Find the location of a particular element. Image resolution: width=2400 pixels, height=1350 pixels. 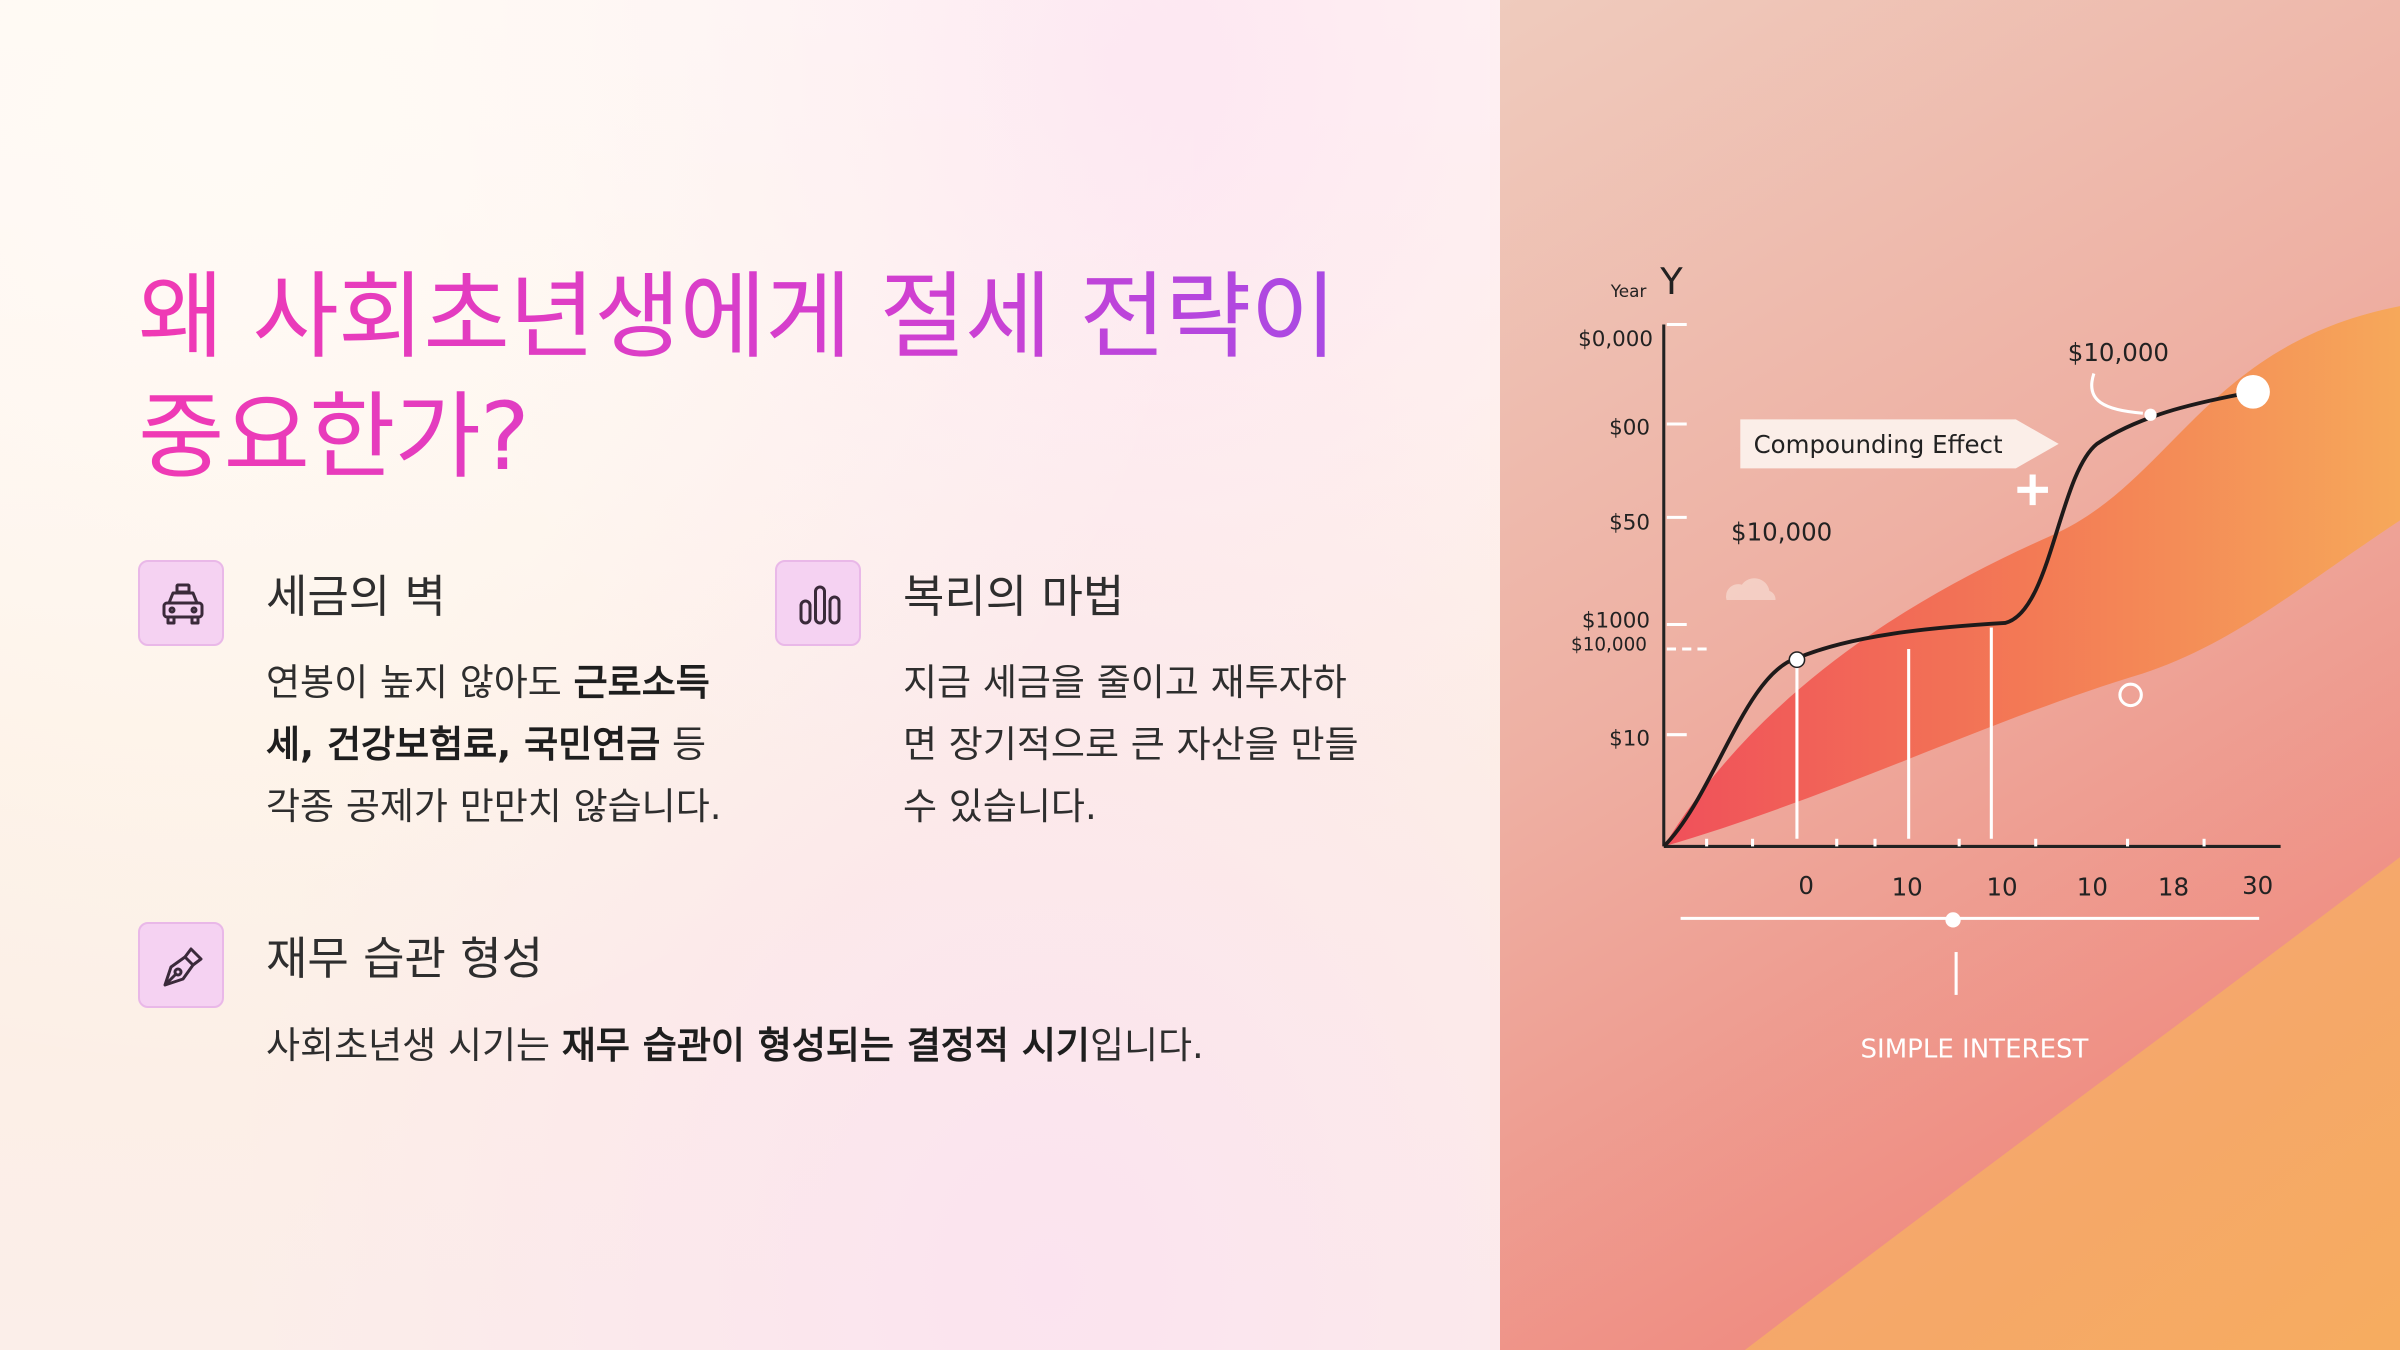

y-label: $10 is located at coordinates (1629, 738).